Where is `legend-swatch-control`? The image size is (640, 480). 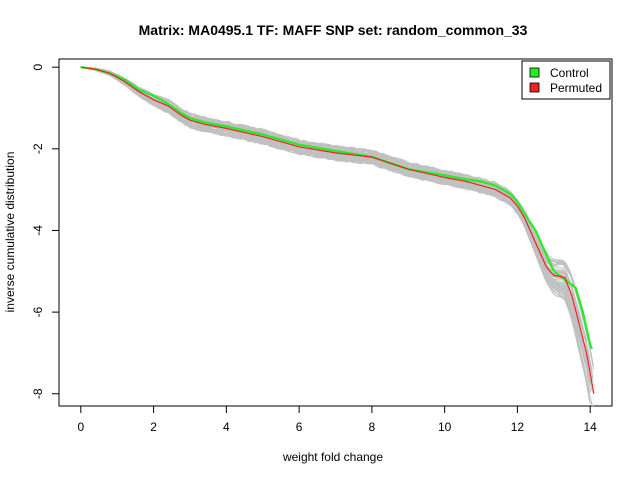 legend-swatch-control is located at coordinates (534, 72).